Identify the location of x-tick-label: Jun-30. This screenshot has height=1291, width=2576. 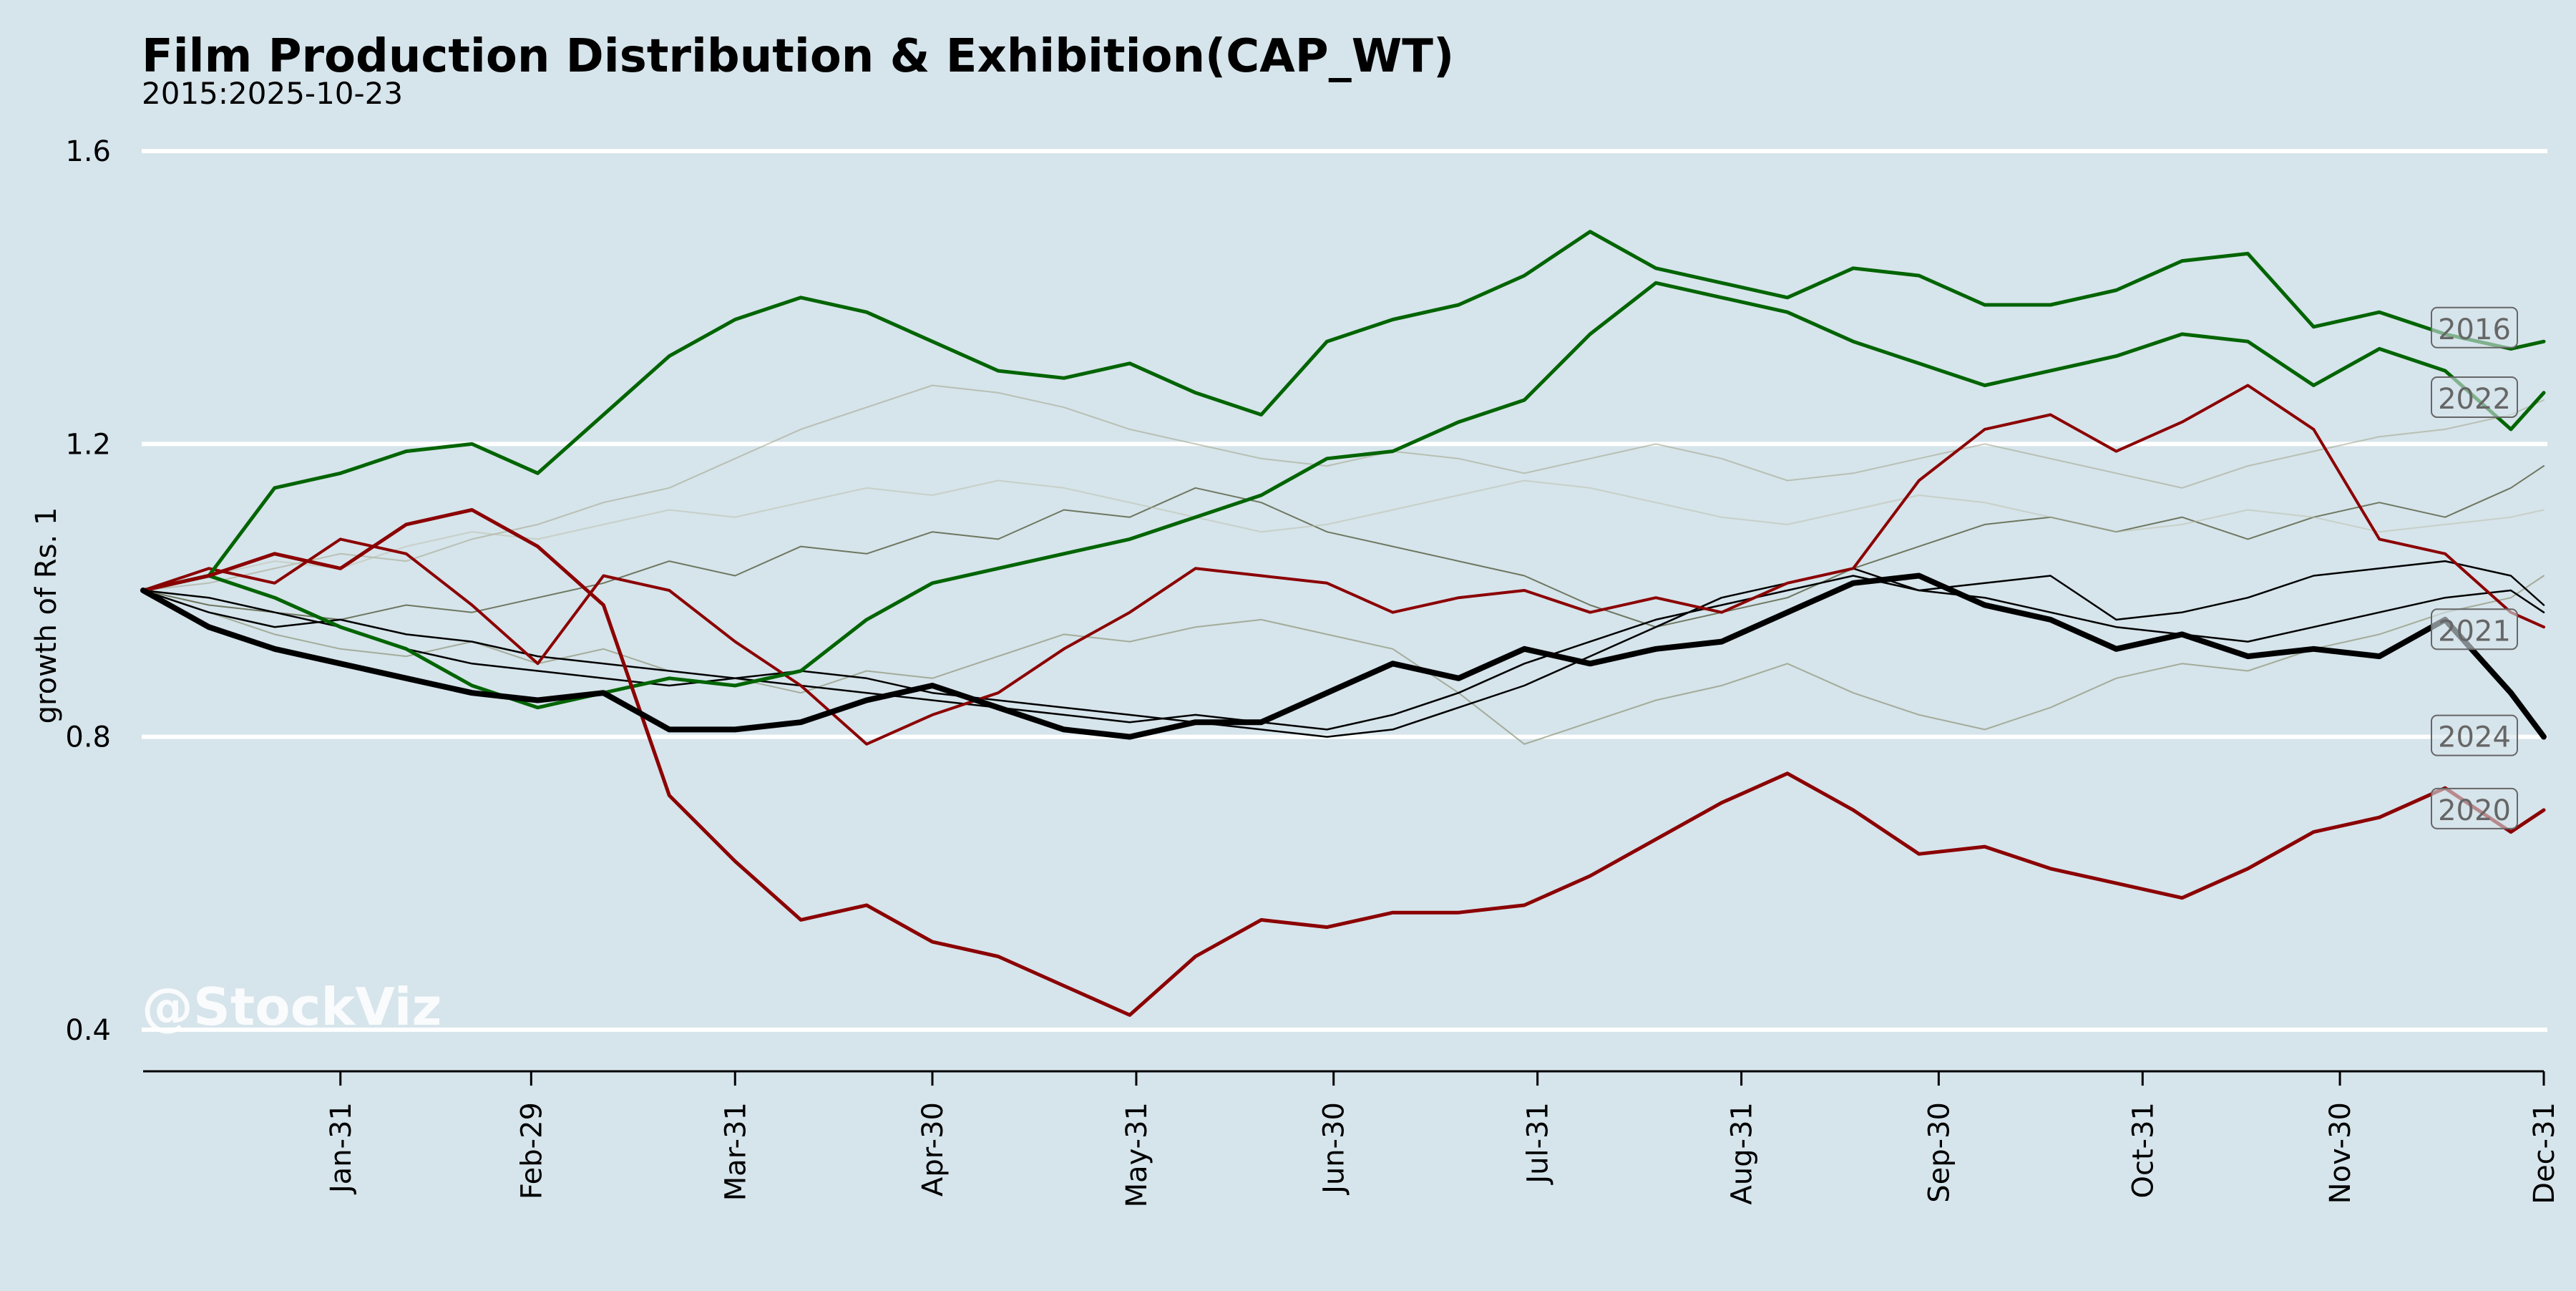
(1334, 1149).